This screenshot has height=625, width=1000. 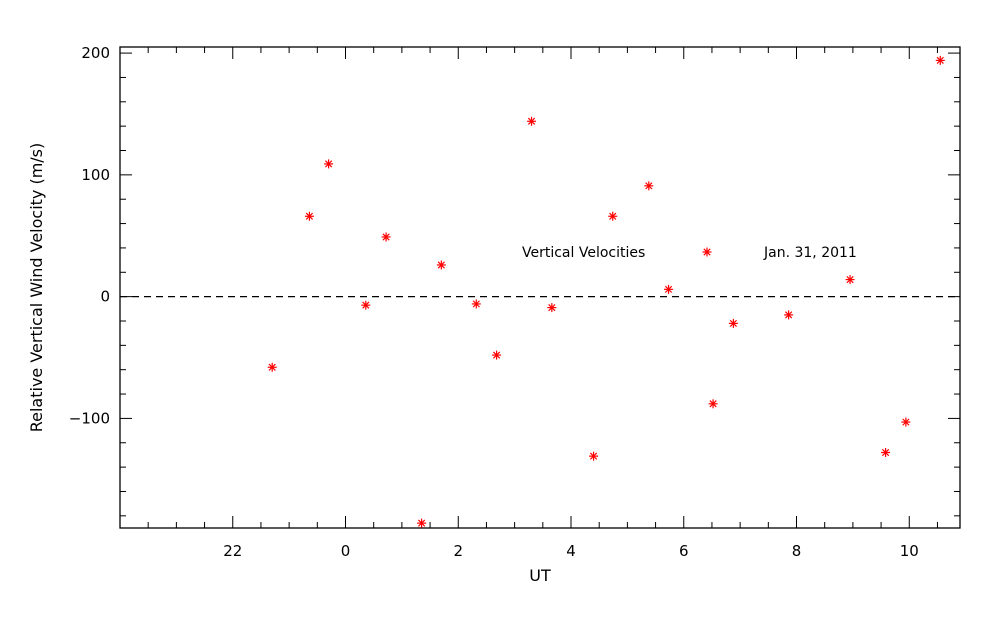 I want to click on x-tick-label: 8, so click(x=797, y=551).